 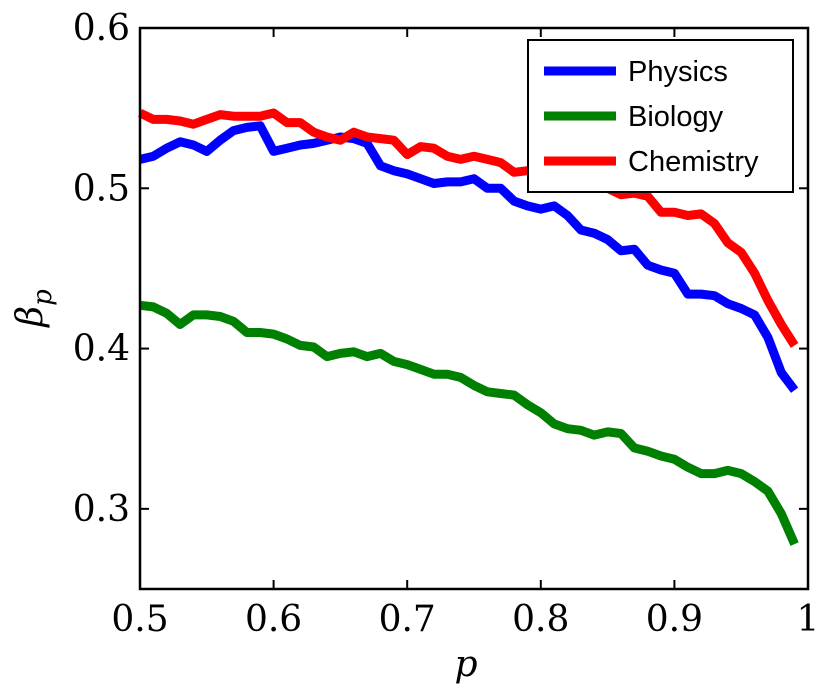 What do you see at coordinates (465, 664) in the screenshot?
I see `x-axis-label: p` at bounding box center [465, 664].